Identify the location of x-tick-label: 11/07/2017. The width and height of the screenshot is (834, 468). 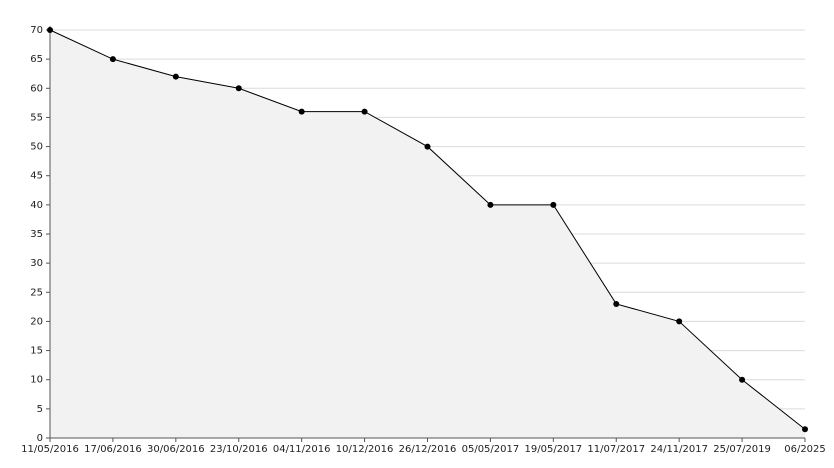
(616, 449).